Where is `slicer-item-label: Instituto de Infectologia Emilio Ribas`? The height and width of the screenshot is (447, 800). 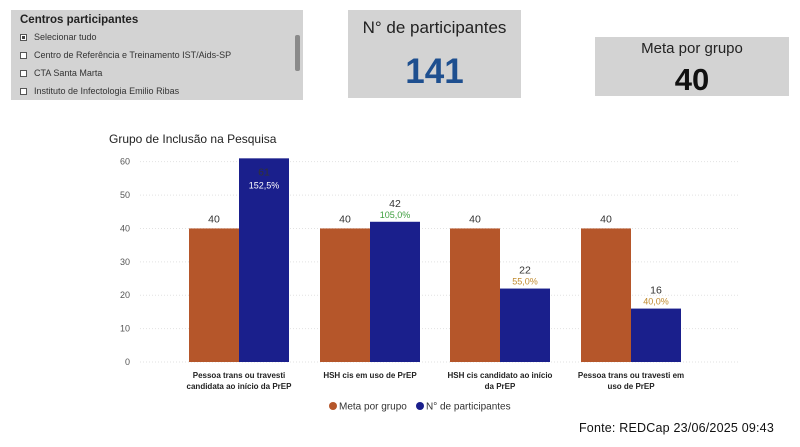
slicer-item-label: Instituto de Infectologia Emilio Ribas is located at coordinates (107, 91).